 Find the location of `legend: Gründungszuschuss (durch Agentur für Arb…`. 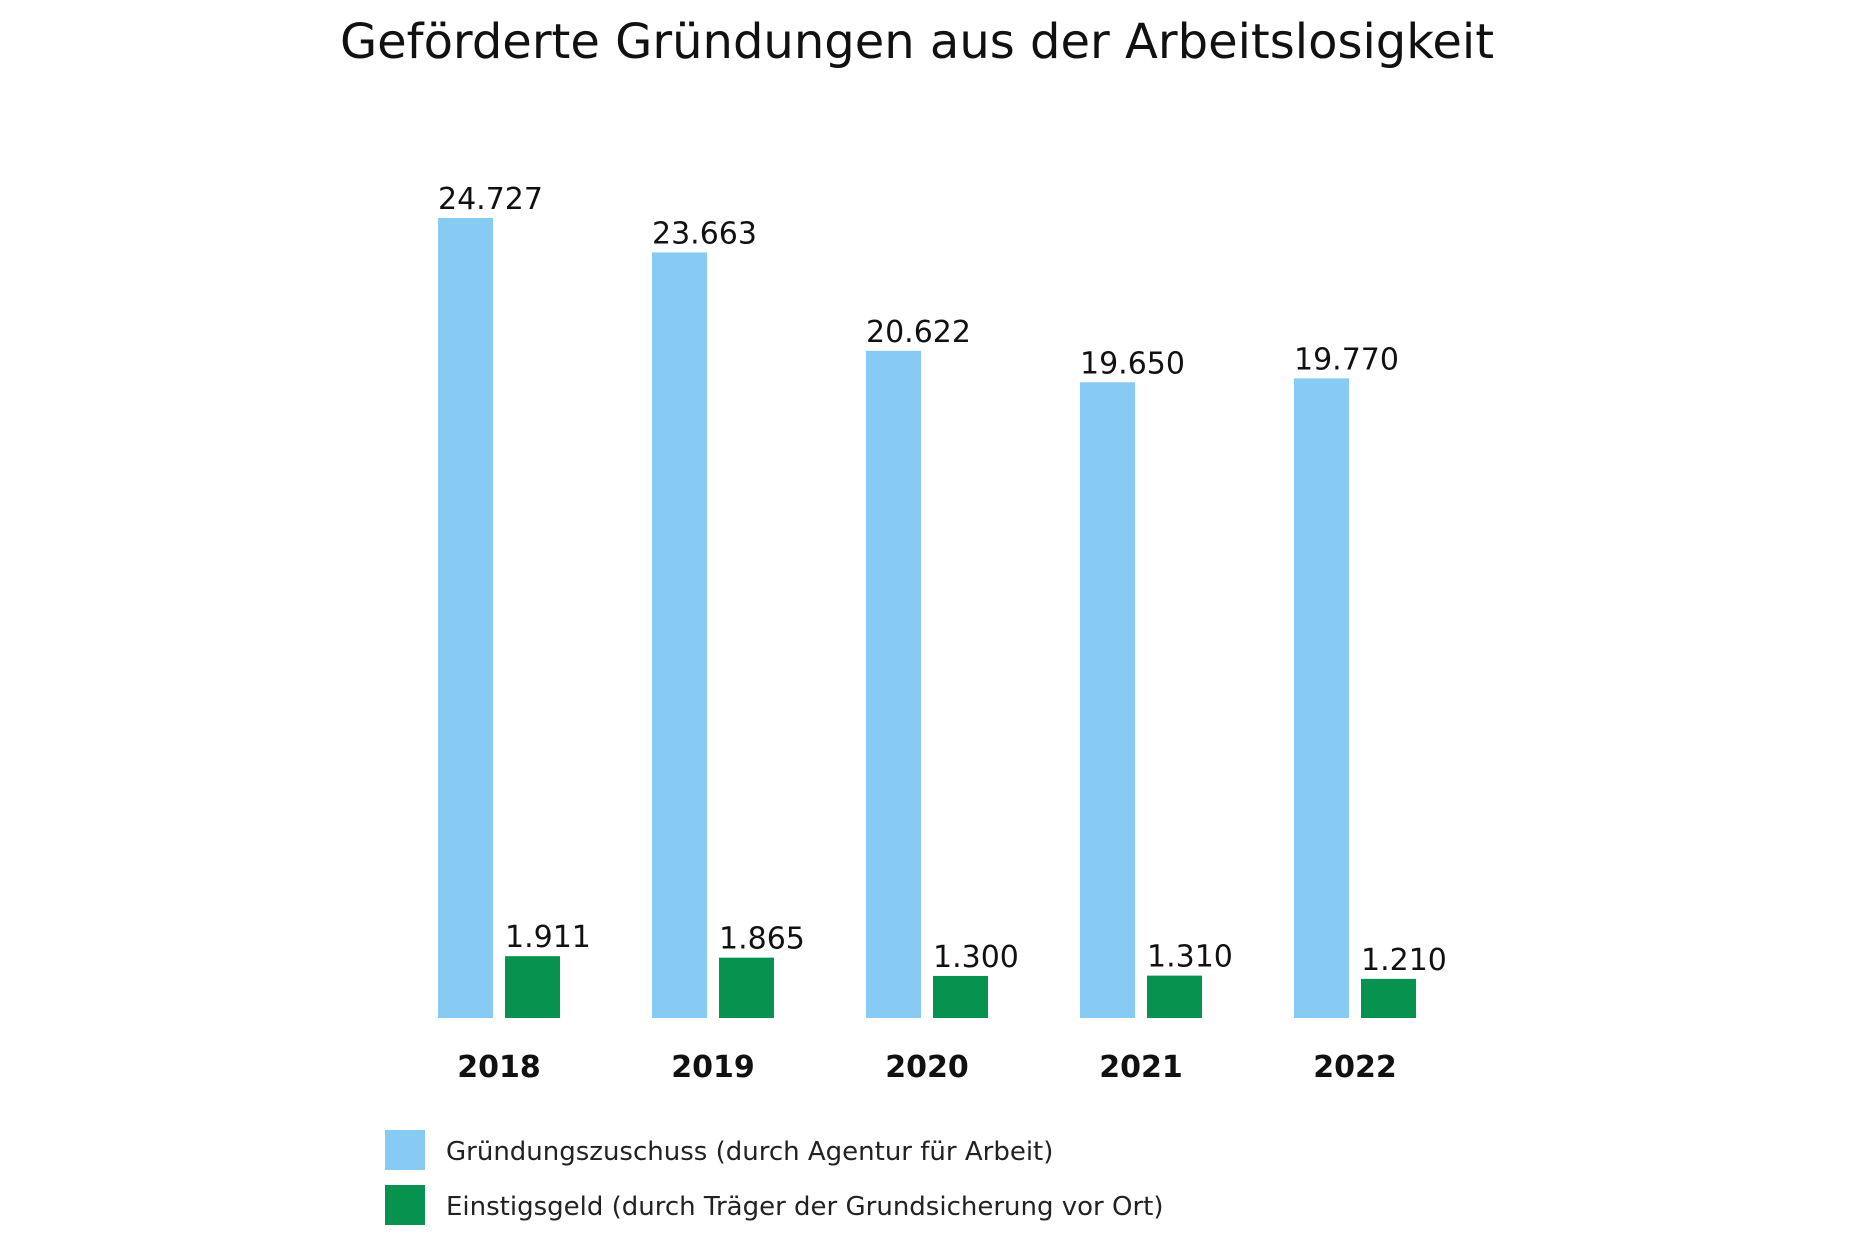

legend: Gründungszuschuss (durch Agentur für Arb… is located at coordinates (774, 1177).